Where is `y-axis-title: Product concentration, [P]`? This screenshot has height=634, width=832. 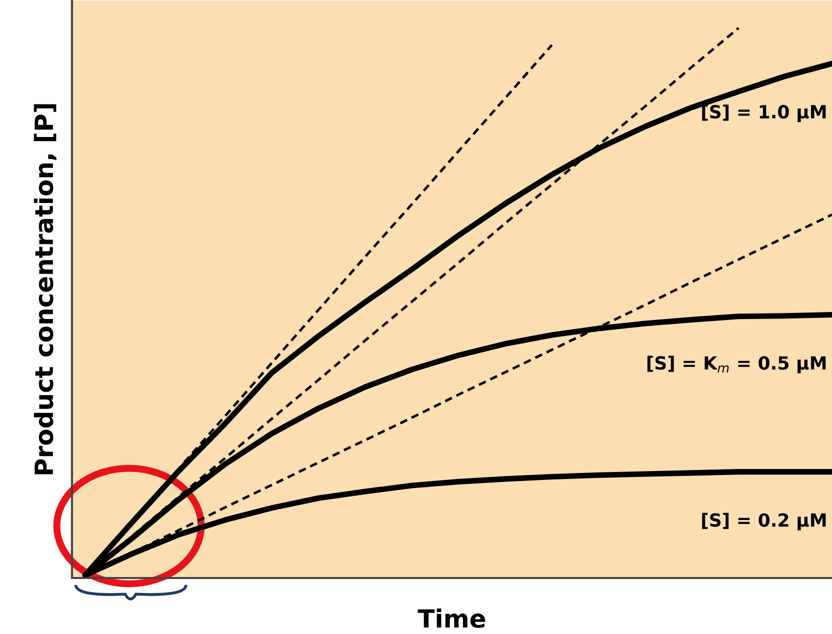
y-axis-title: Product concentration, [P] is located at coordinates (45, 289).